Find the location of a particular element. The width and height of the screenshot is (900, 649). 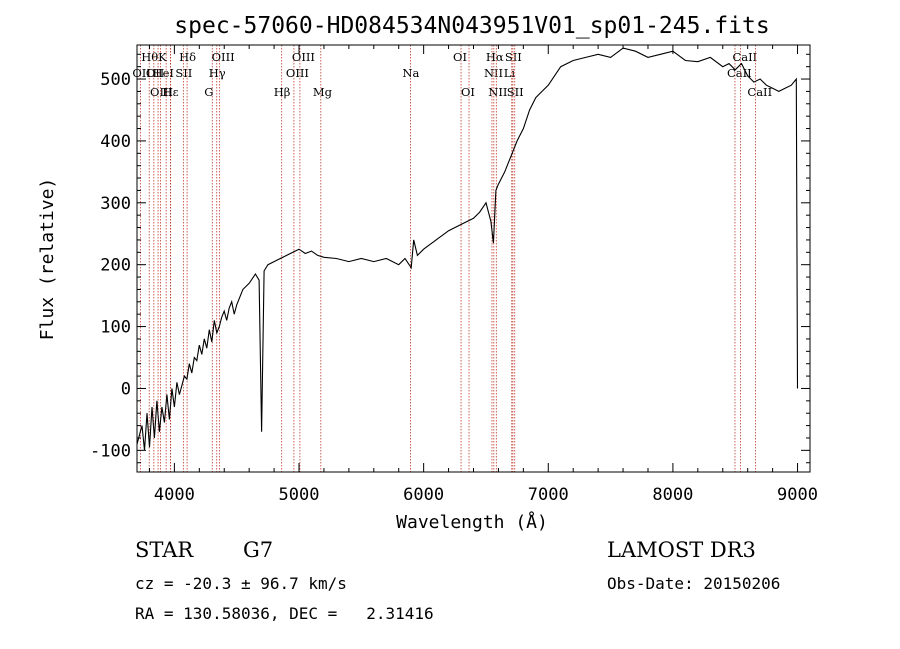

x-tick-label: 8000 is located at coordinates (672, 495).